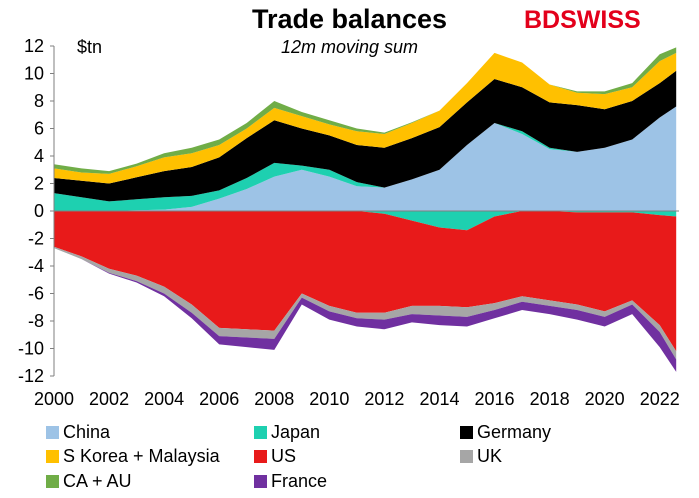 Image resolution: width=699 pixels, height=498 pixels. Describe the element at coordinates (542, 20) in the screenshot. I see `logo-text-bd: BD` at that location.